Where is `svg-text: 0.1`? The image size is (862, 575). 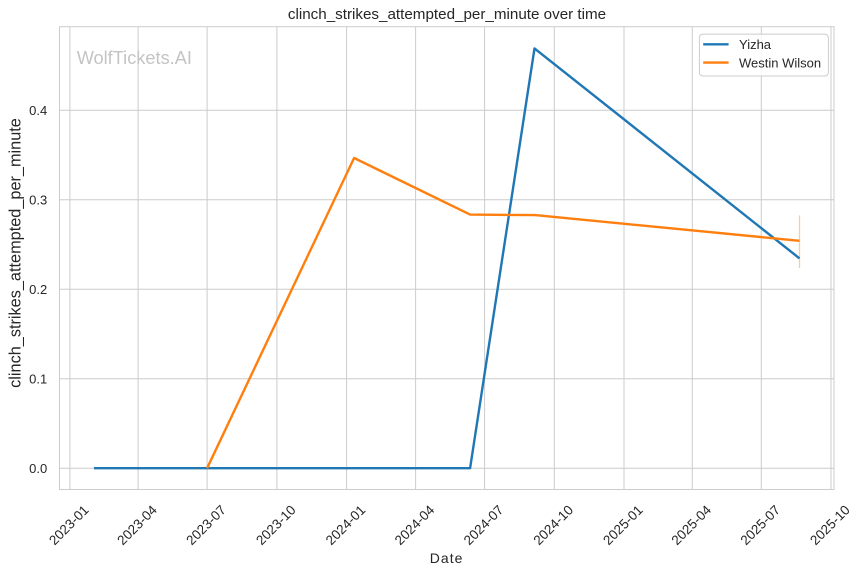 svg-text: 0.1 is located at coordinates (38, 378).